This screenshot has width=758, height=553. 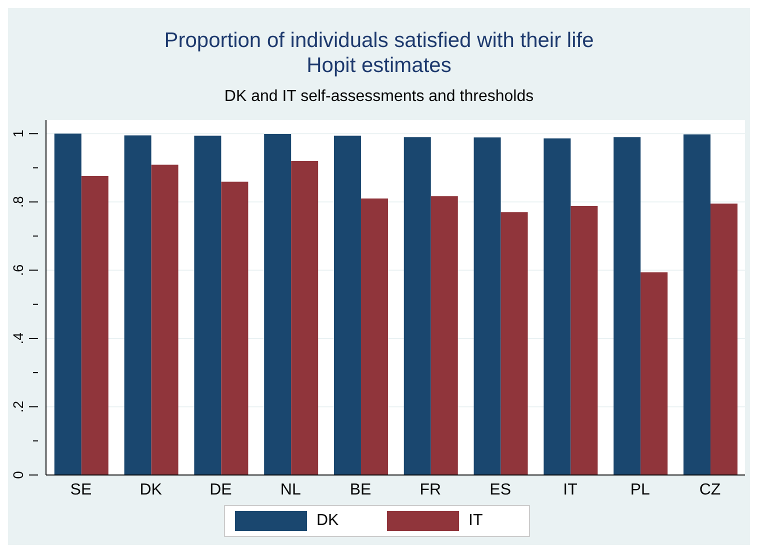 What do you see at coordinates (379, 40) in the screenshot?
I see `chart-title: Proportion of individuals satisfied with their life` at bounding box center [379, 40].